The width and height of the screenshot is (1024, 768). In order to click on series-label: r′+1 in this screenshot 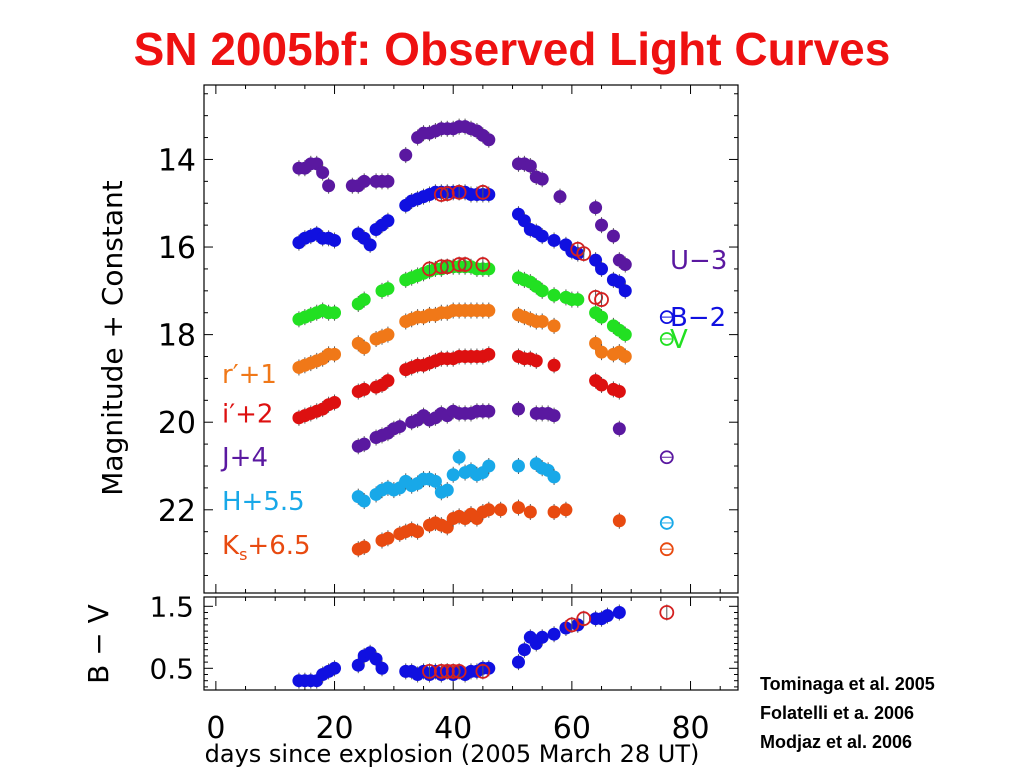, I will do `click(249, 375)`.